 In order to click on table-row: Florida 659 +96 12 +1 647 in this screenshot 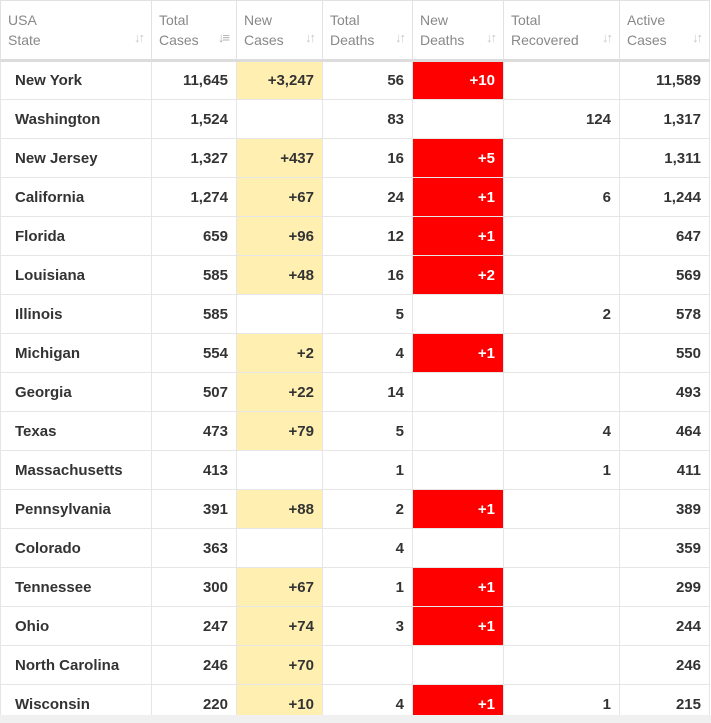, I will do `click(355, 236)`.